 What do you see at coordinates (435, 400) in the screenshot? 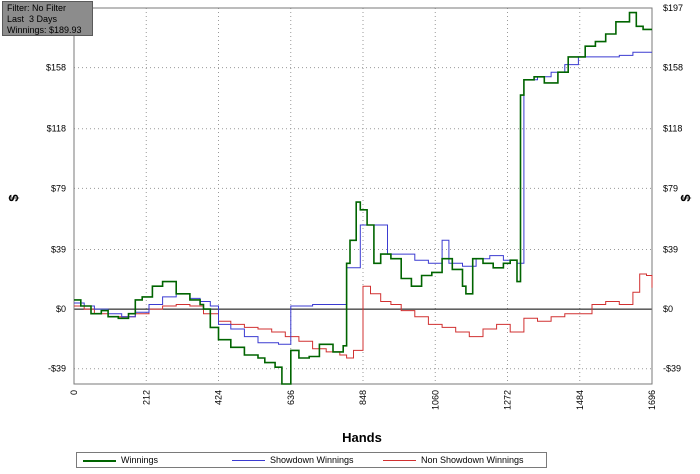
I see `x-tick-label: 1060` at bounding box center [435, 400].